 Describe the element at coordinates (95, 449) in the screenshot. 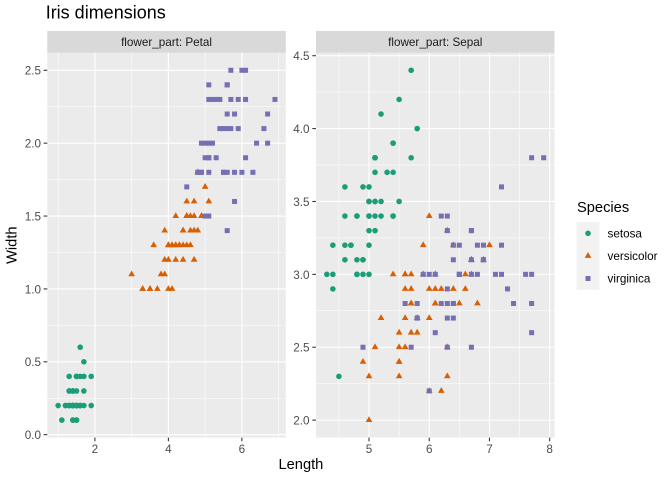

I see `svg-text: 2` at that location.